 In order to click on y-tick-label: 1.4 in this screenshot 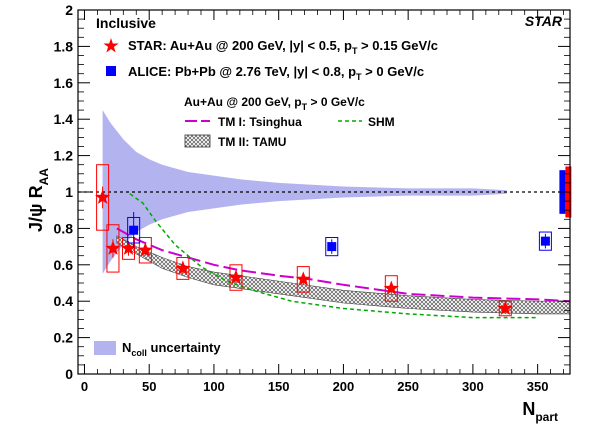, I will do `click(64, 119)`.